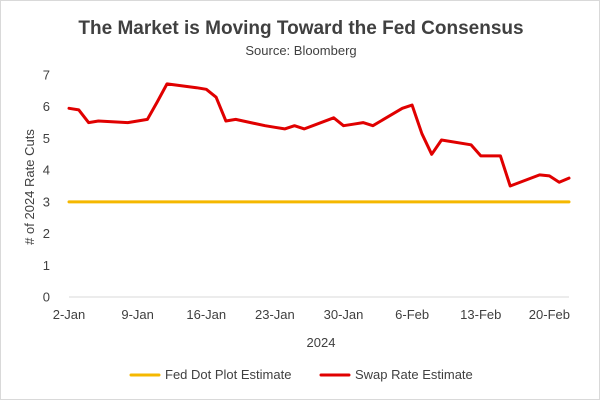  Describe the element at coordinates (69, 314) in the screenshot. I see `x-tick-label: 2-Jan` at that location.